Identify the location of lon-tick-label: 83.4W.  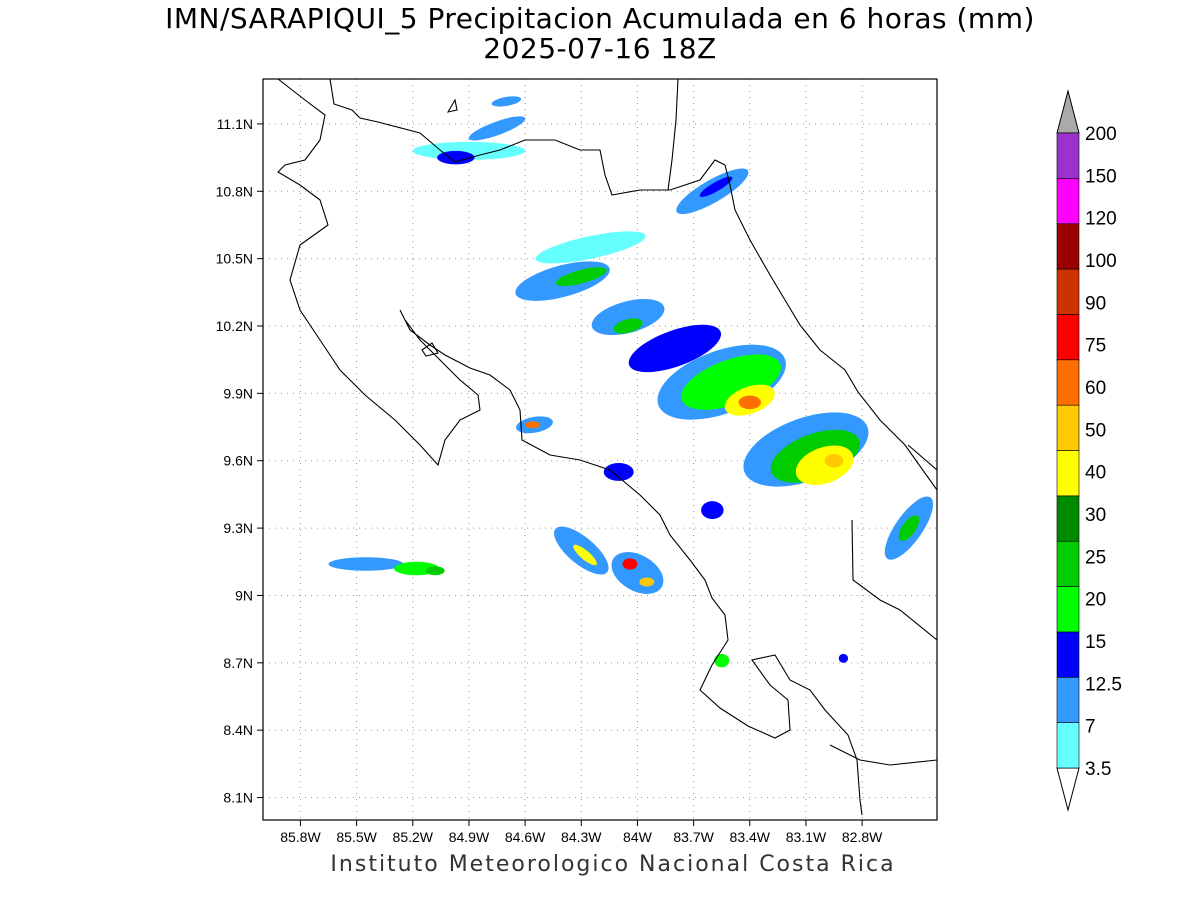
(750, 837).